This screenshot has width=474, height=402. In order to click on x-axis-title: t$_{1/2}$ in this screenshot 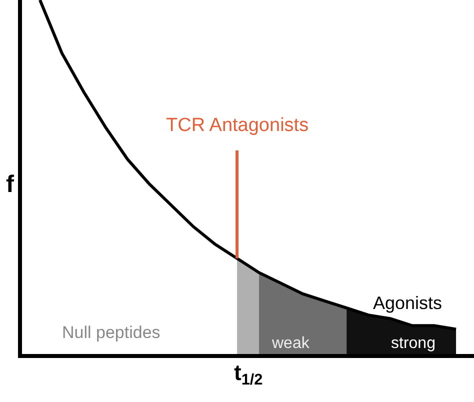, I will do `click(248, 374)`.